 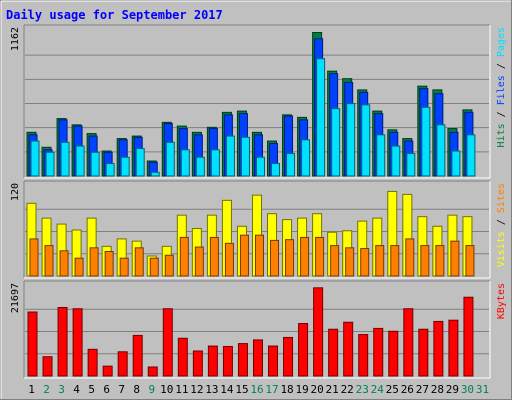 What do you see at coordinates (151, 389) in the screenshot?
I see `x-tick-label-day-9: 9` at bounding box center [151, 389].